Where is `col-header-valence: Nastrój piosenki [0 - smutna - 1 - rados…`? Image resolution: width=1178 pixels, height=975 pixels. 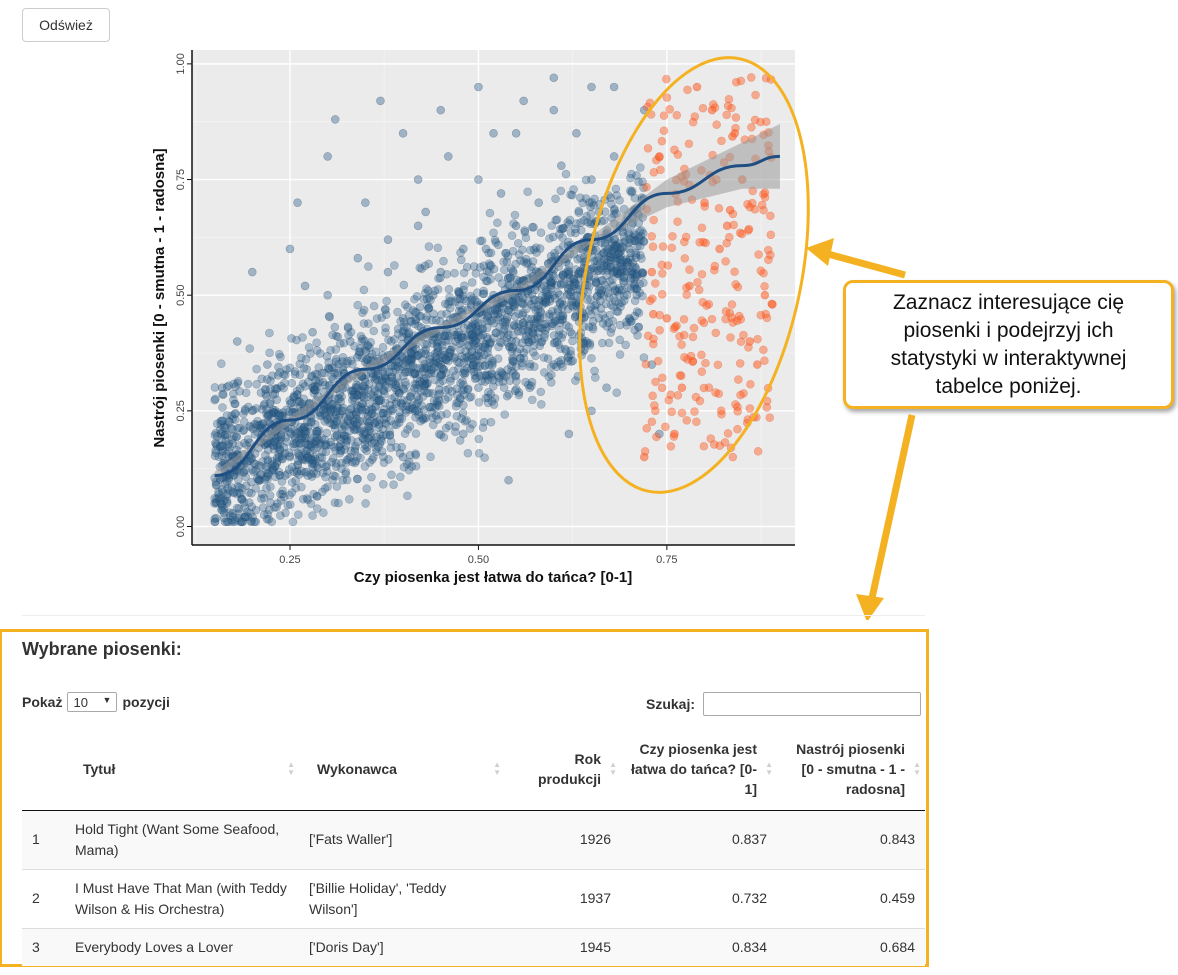
col-header-valence: Nastrój piosenki [0 - smutna - 1 - rados… is located at coordinates (851, 769).